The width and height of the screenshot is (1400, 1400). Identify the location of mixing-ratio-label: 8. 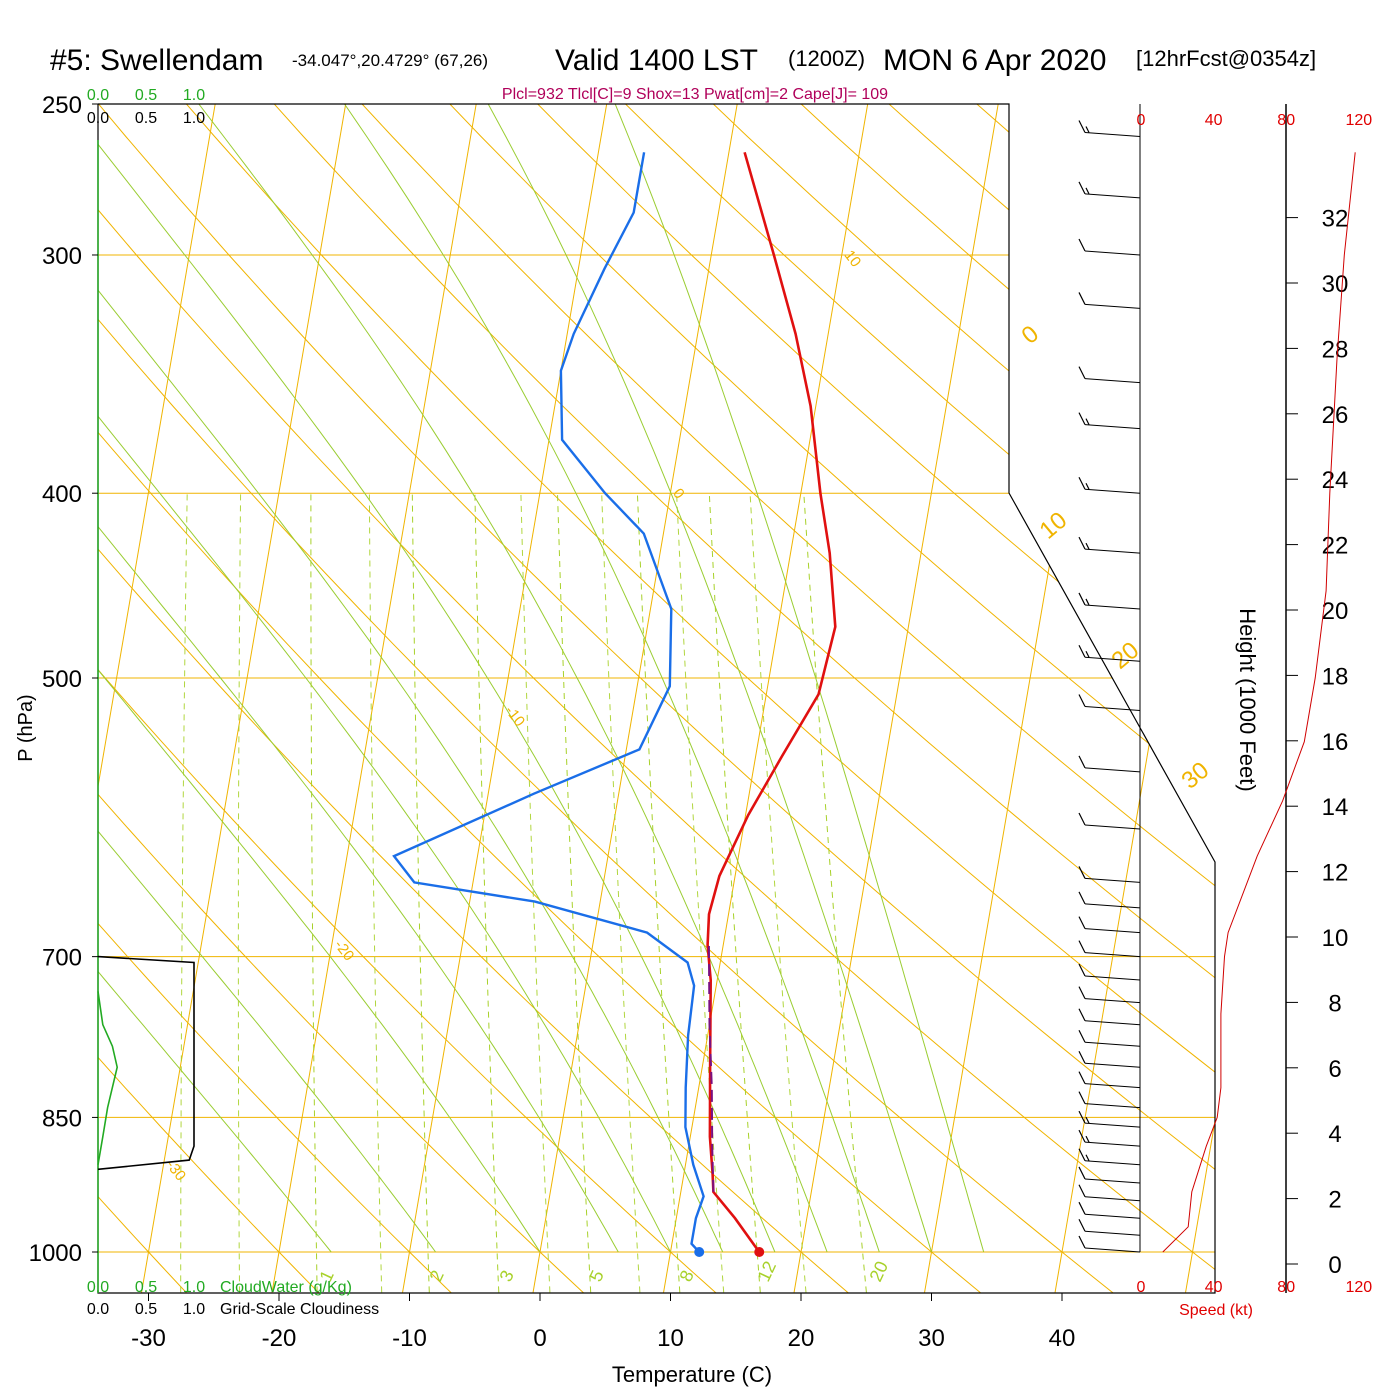
(686, 1276).